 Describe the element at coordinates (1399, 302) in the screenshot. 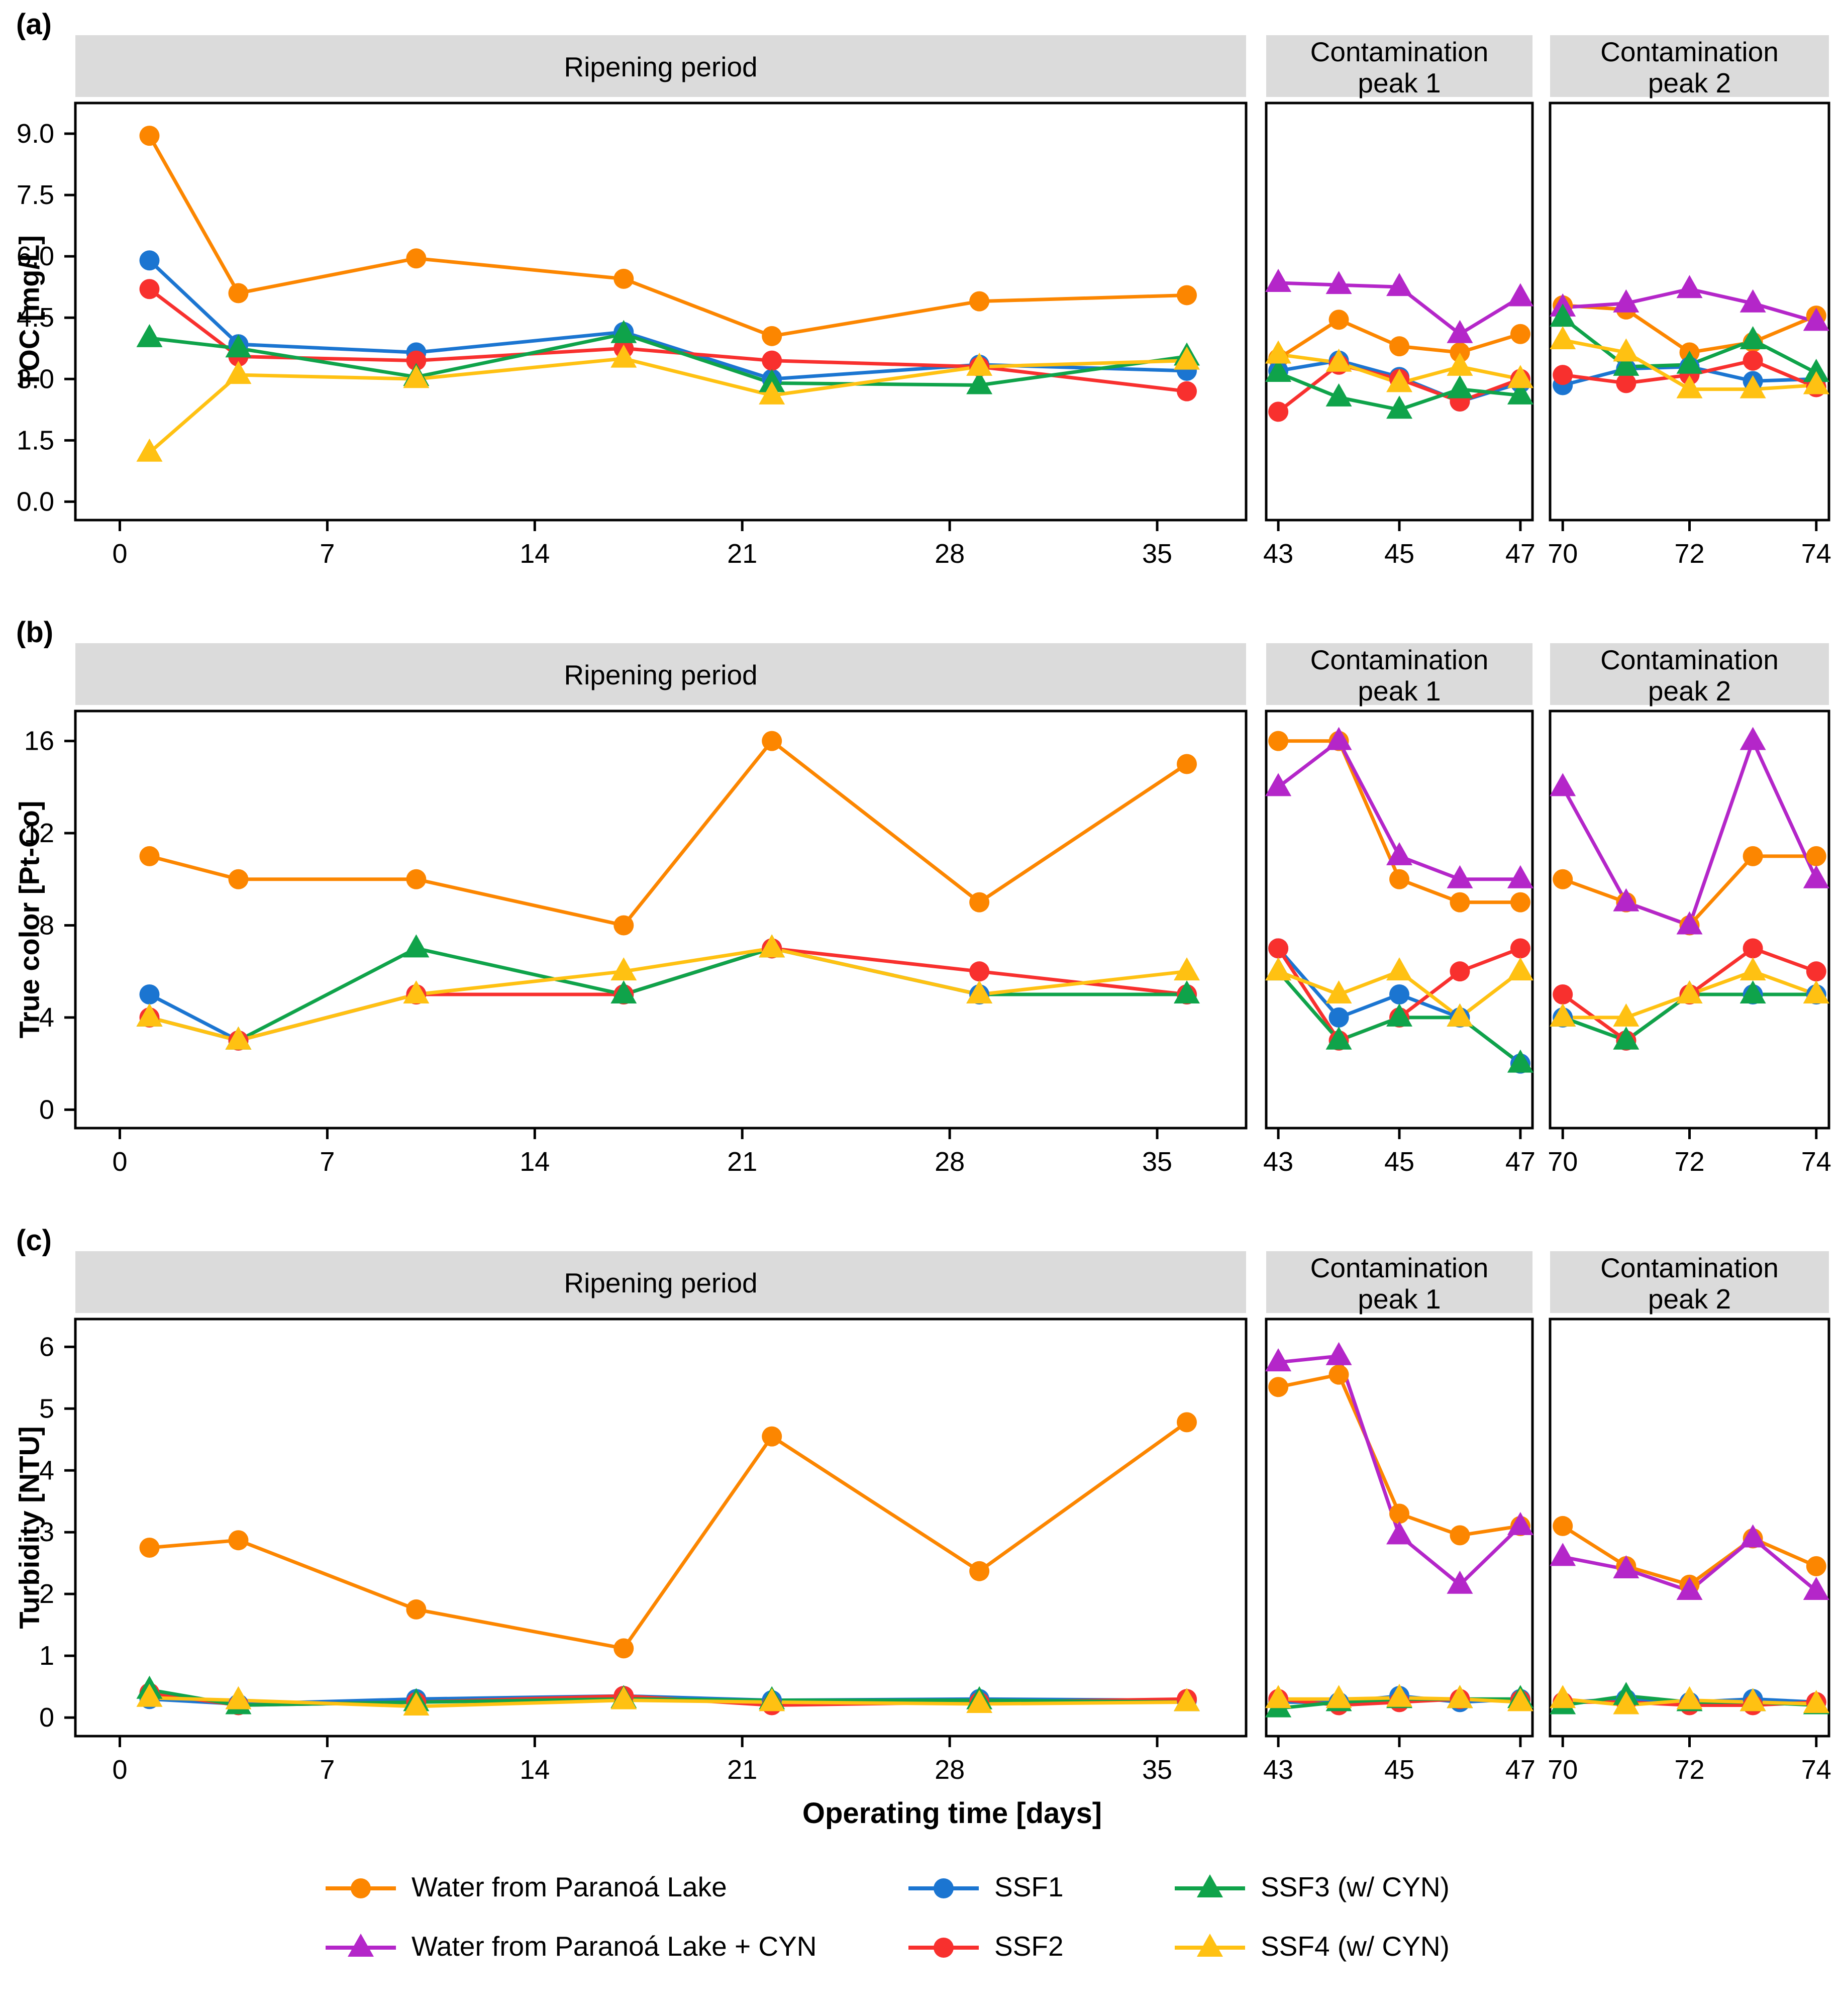

I see `subpanel-1: Contamination peak 1 43 45 47` at that location.